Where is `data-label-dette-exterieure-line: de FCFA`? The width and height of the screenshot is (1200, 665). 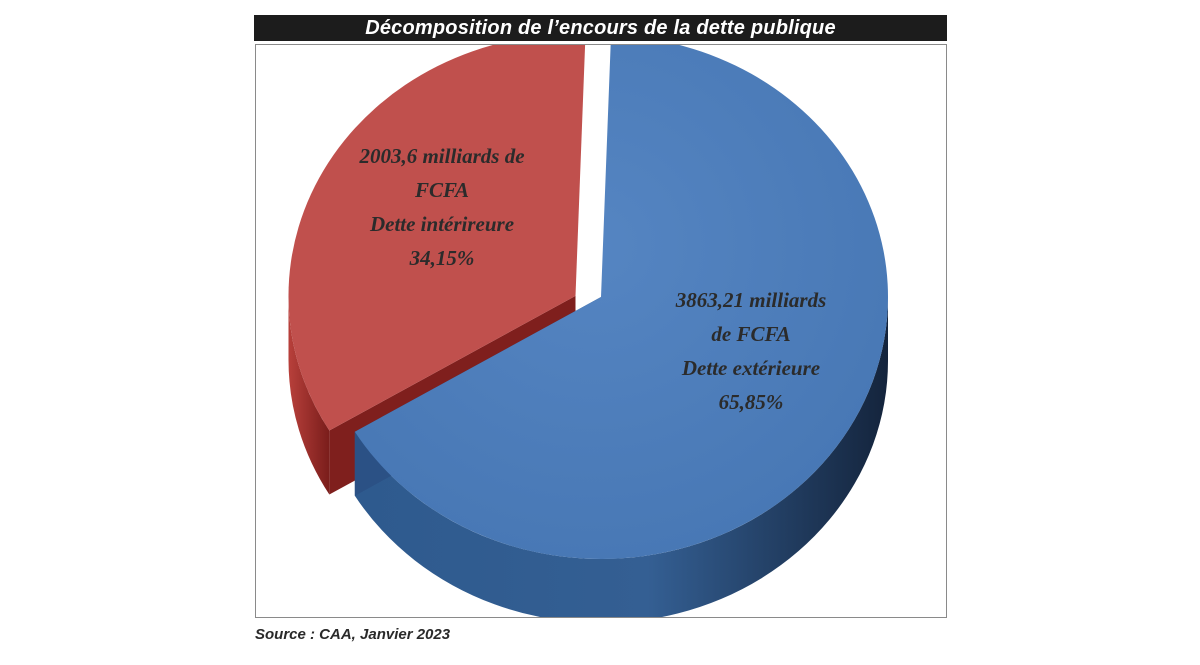
data-label-dette-exterieure-line: de FCFA is located at coordinates (750, 334).